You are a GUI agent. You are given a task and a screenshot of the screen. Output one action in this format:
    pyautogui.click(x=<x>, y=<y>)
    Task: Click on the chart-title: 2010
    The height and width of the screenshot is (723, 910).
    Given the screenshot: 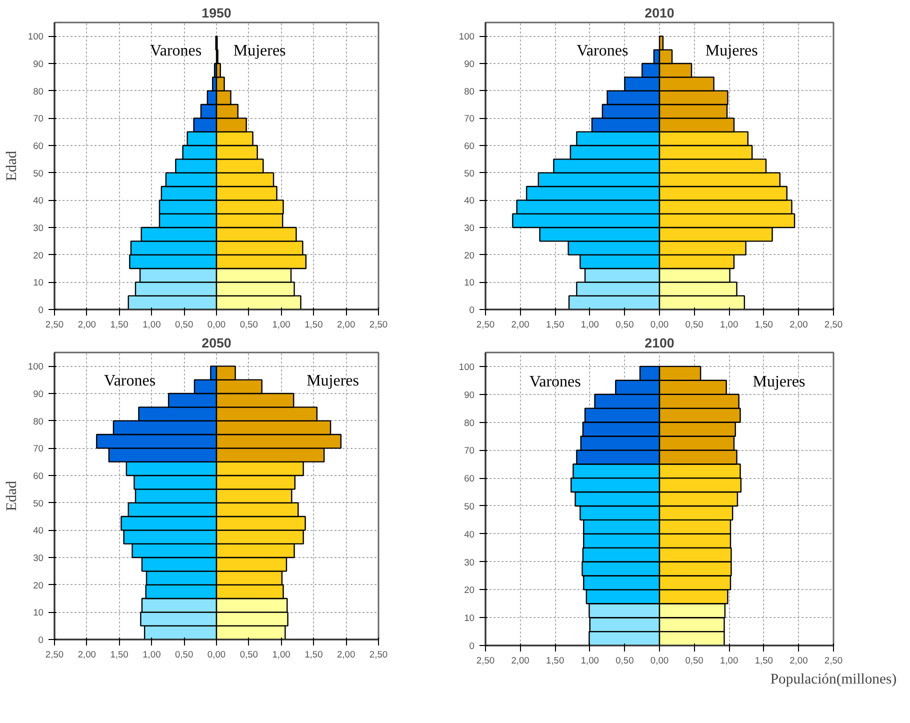 What is the action you would take?
    pyautogui.click(x=659, y=13)
    